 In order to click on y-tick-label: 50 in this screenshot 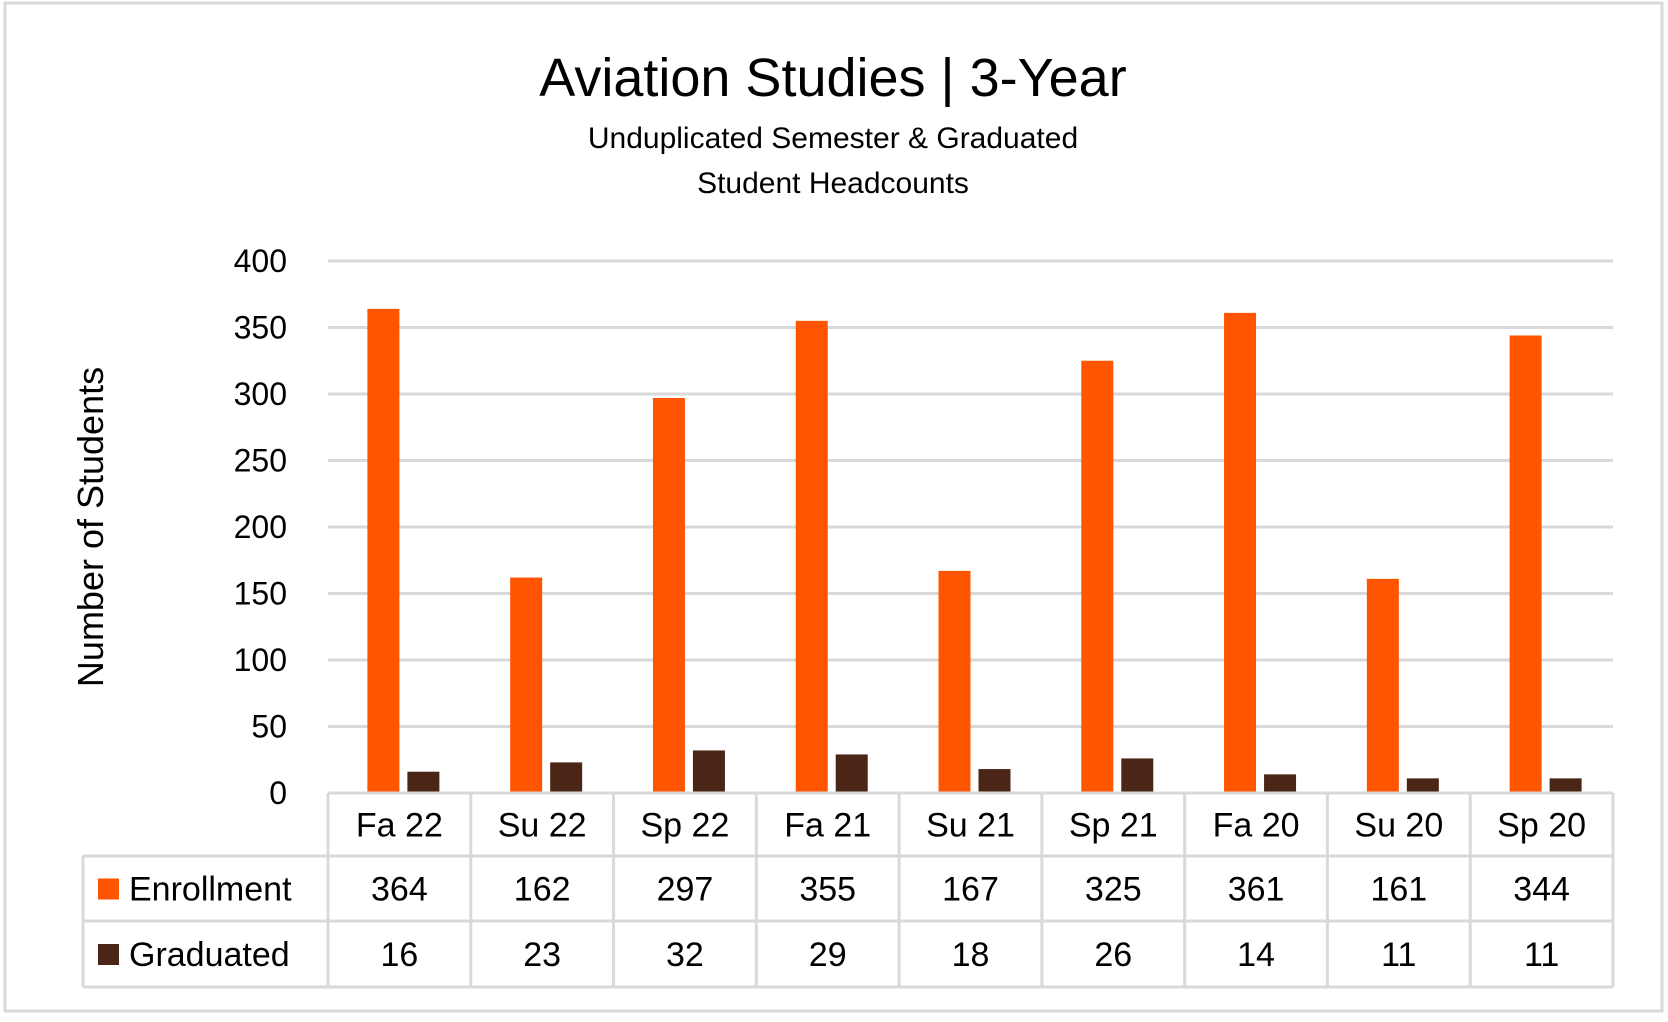, I will do `click(269, 727)`.